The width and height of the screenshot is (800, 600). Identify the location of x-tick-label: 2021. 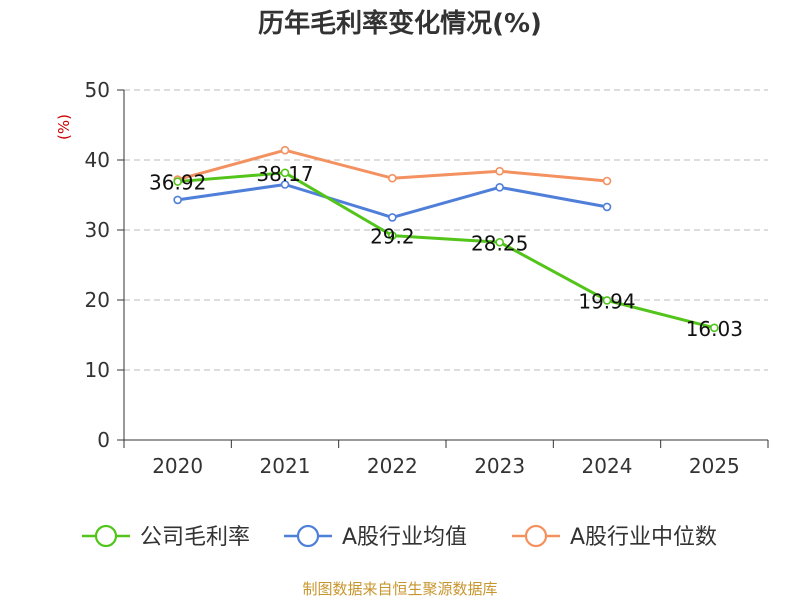
(285, 466).